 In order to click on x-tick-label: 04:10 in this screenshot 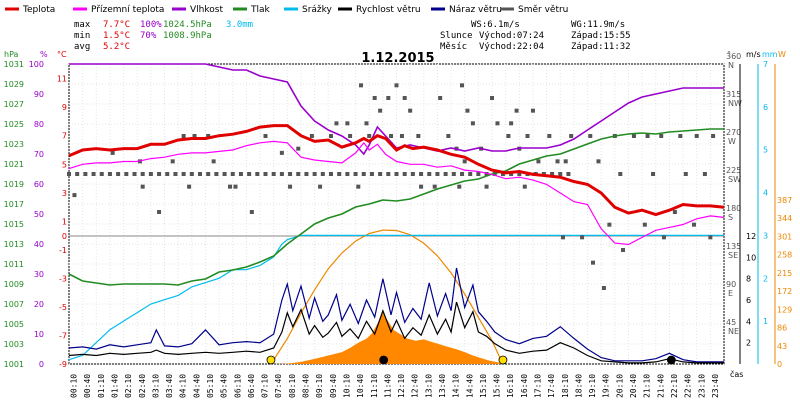, I will do `click(183, 386)`.